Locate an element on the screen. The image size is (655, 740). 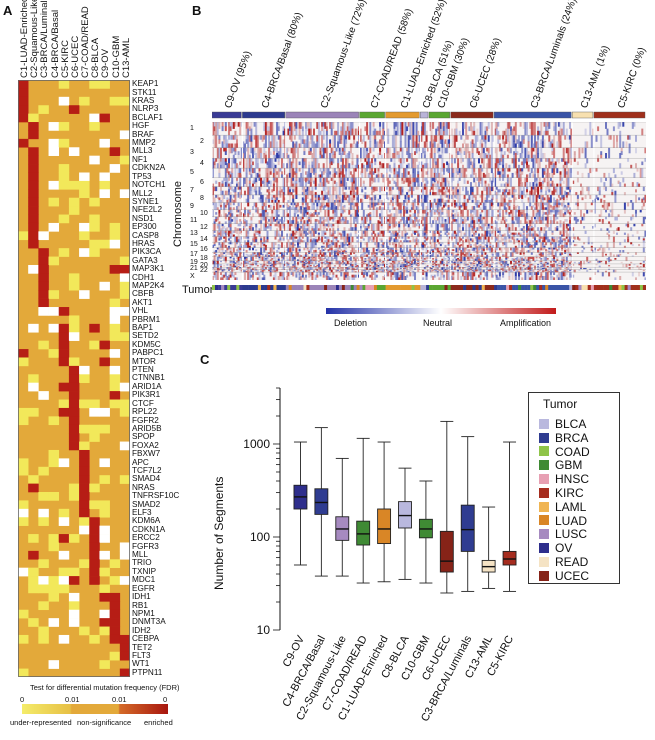
gene-label-52: KDM6A is located at coordinates (146, 521).